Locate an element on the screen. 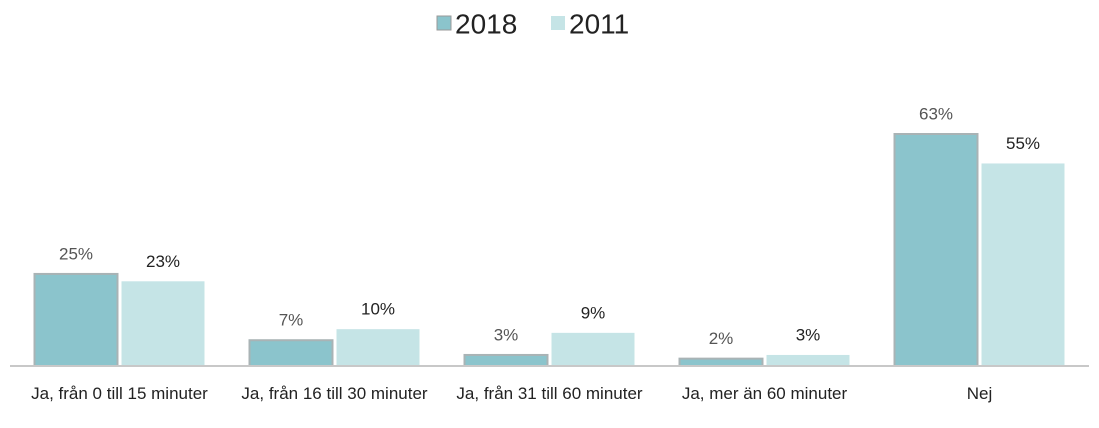 The height and width of the screenshot is (428, 1099). data-label: 2% is located at coordinates (721, 338).